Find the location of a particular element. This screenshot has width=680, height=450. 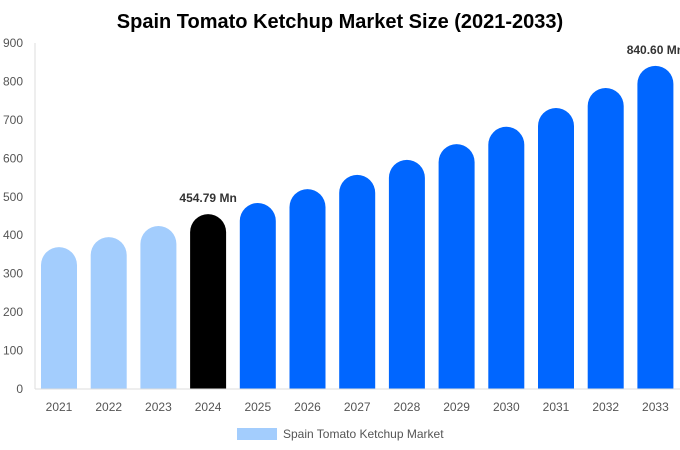

data-label: 840.60 Mn is located at coordinates (653, 50).